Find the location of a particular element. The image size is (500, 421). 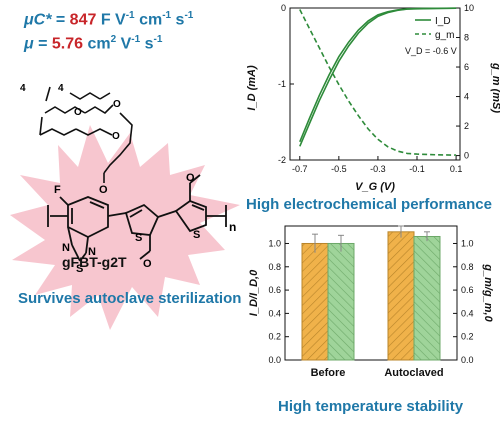

benzothiadiazole-ring is located at coordinates (87, 229).